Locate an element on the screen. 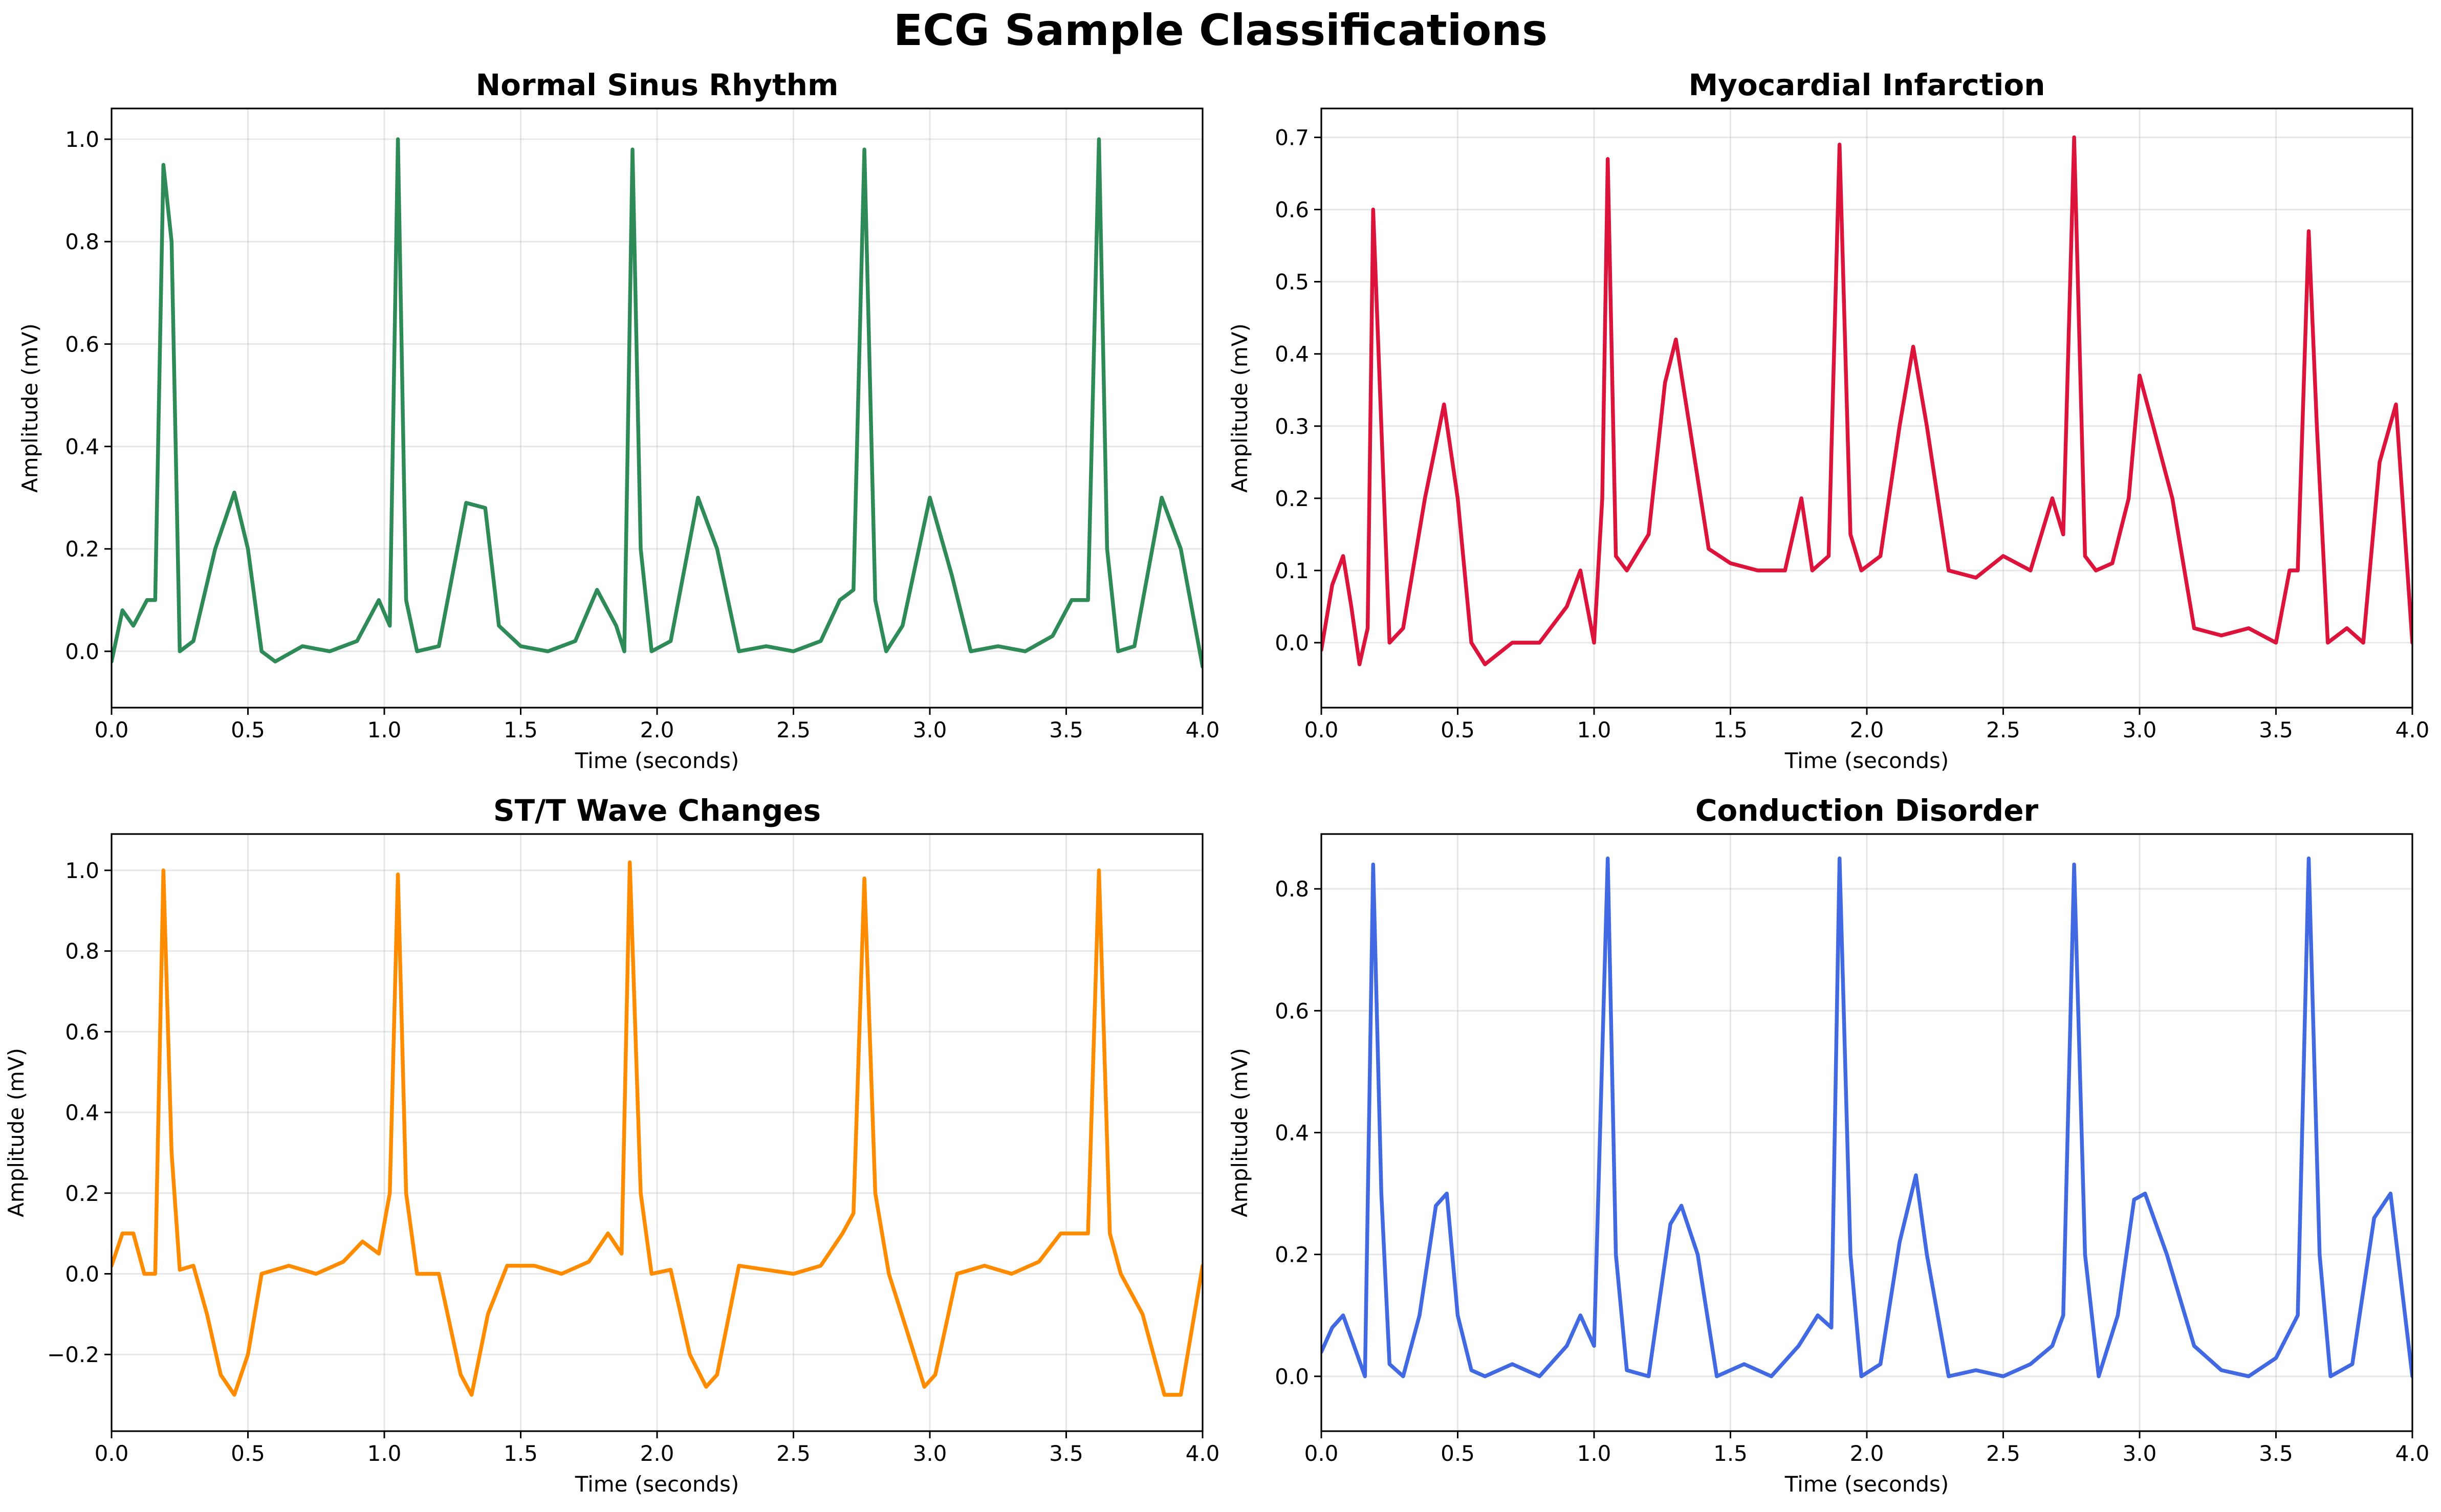 The width and height of the screenshot is (2441, 1512). panel-title: Conduction Disorder is located at coordinates (1867, 811).